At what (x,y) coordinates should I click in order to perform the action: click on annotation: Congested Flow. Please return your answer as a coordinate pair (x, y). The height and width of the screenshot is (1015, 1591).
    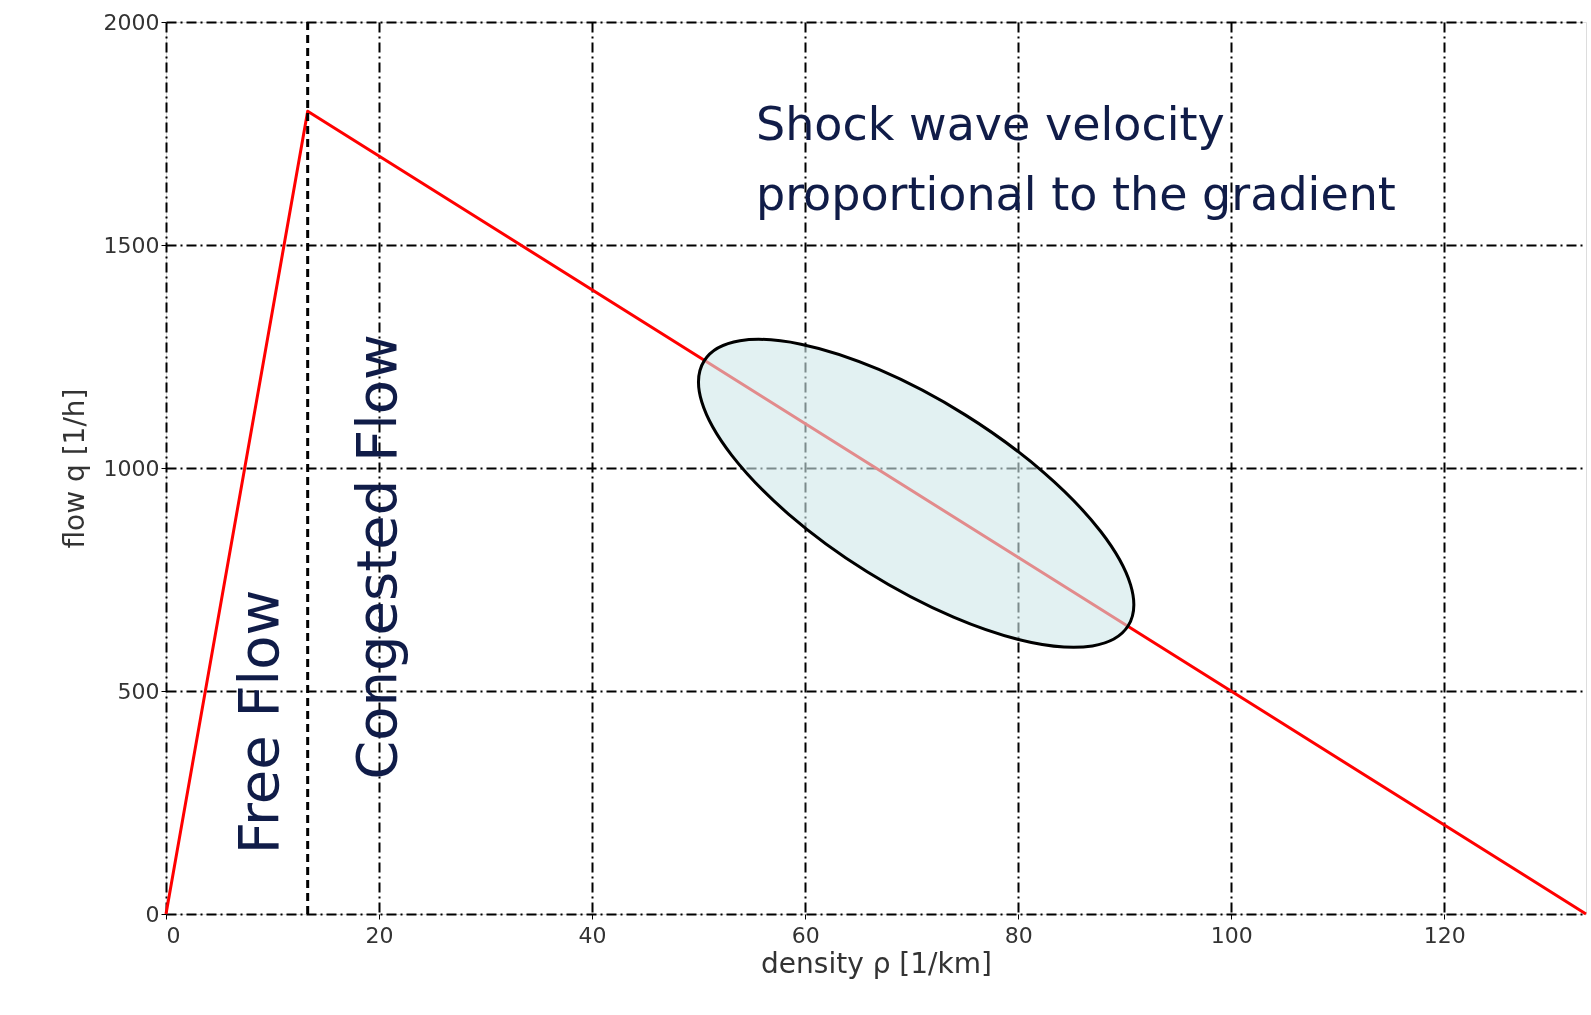
    Looking at the image, I should click on (376, 557).